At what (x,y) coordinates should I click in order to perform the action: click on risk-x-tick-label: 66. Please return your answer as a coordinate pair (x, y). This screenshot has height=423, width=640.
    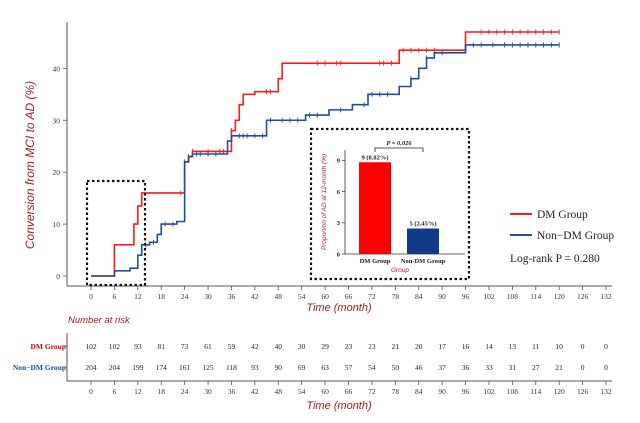
    Looking at the image, I should click on (349, 391).